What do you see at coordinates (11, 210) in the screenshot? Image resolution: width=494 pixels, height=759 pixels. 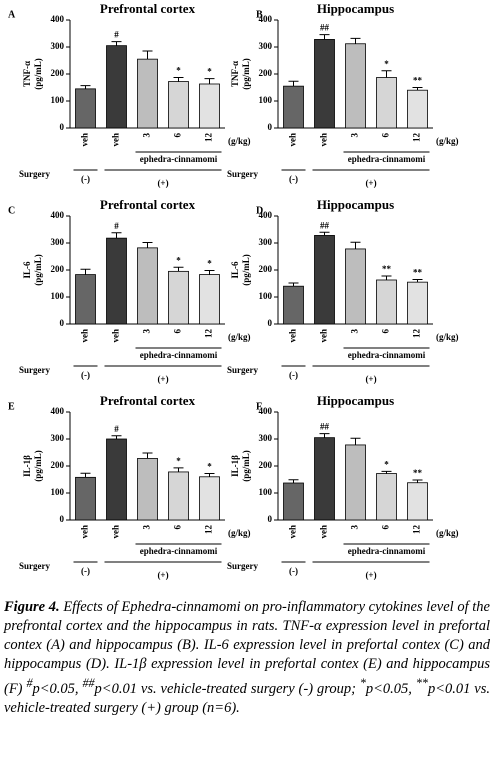 I see `panel-letter: C` at bounding box center [11, 210].